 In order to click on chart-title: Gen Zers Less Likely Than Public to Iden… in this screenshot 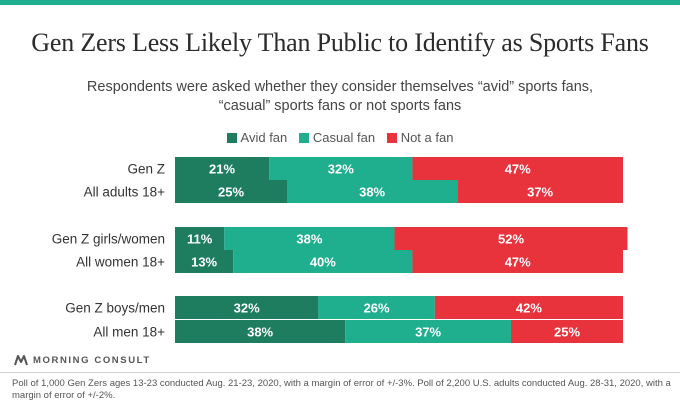, I will do `click(340, 42)`.